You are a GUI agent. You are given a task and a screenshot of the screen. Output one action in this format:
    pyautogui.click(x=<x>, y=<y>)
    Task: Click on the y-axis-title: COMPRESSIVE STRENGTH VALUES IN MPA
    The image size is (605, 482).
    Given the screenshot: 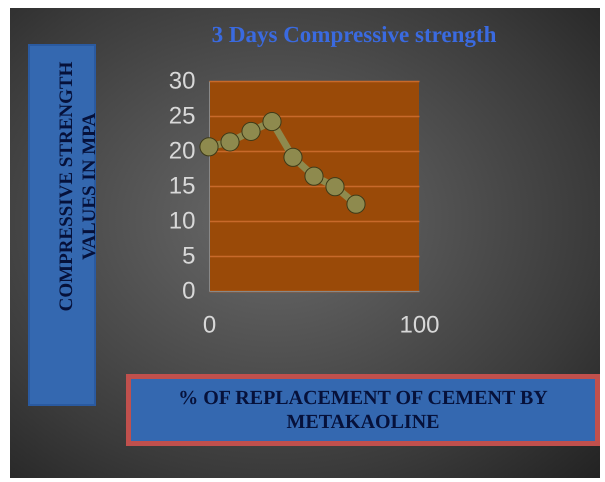 What is the action you would take?
    pyautogui.click(x=78, y=186)
    